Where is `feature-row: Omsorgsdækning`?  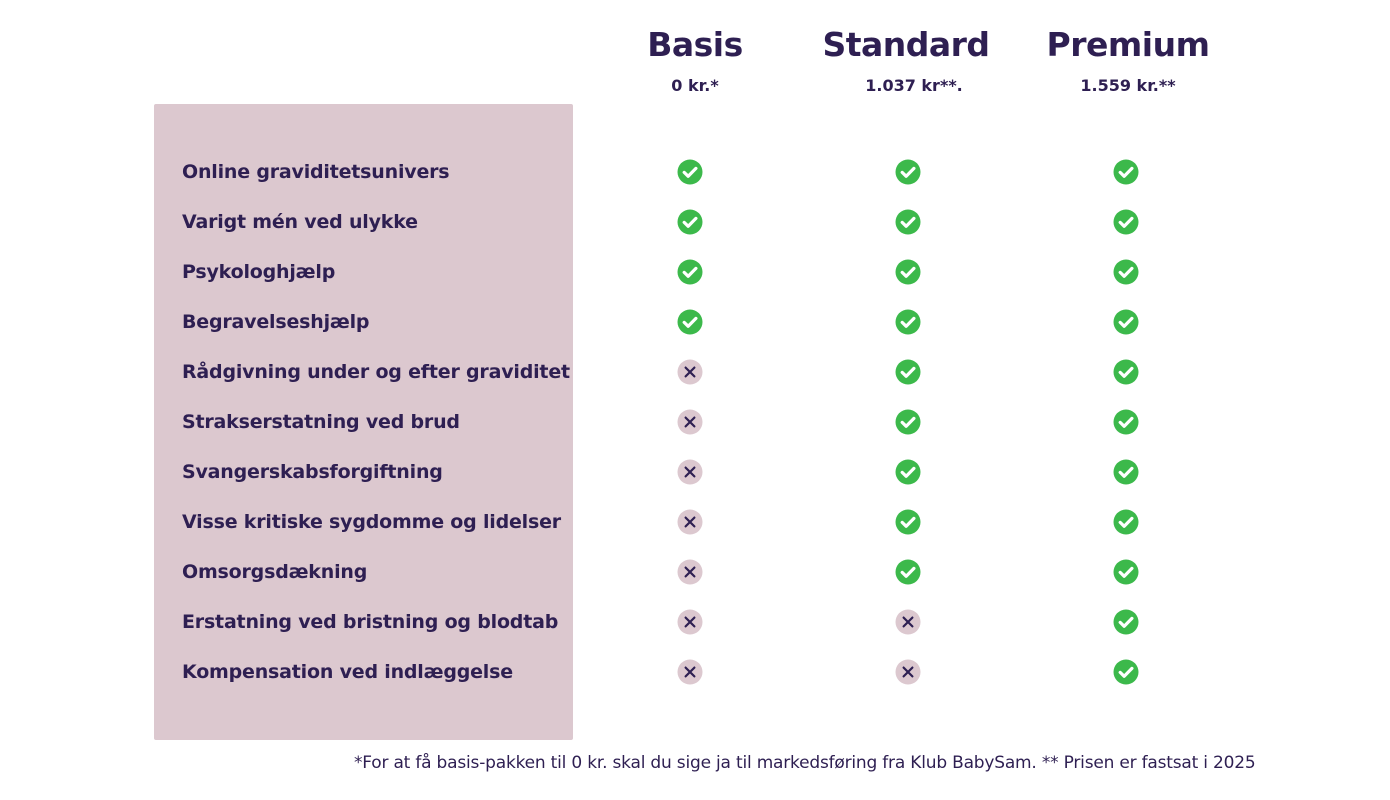
feature-row: Omsorgsdækning is located at coordinates (695, 572).